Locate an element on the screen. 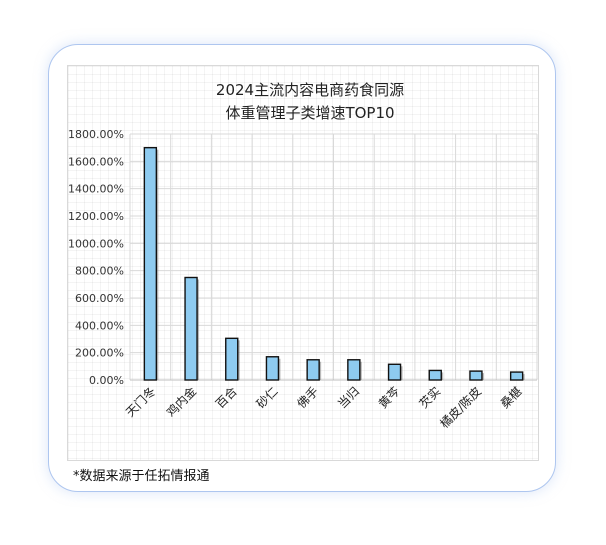  x-category-label: 佛手 is located at coordinates (307, 397).